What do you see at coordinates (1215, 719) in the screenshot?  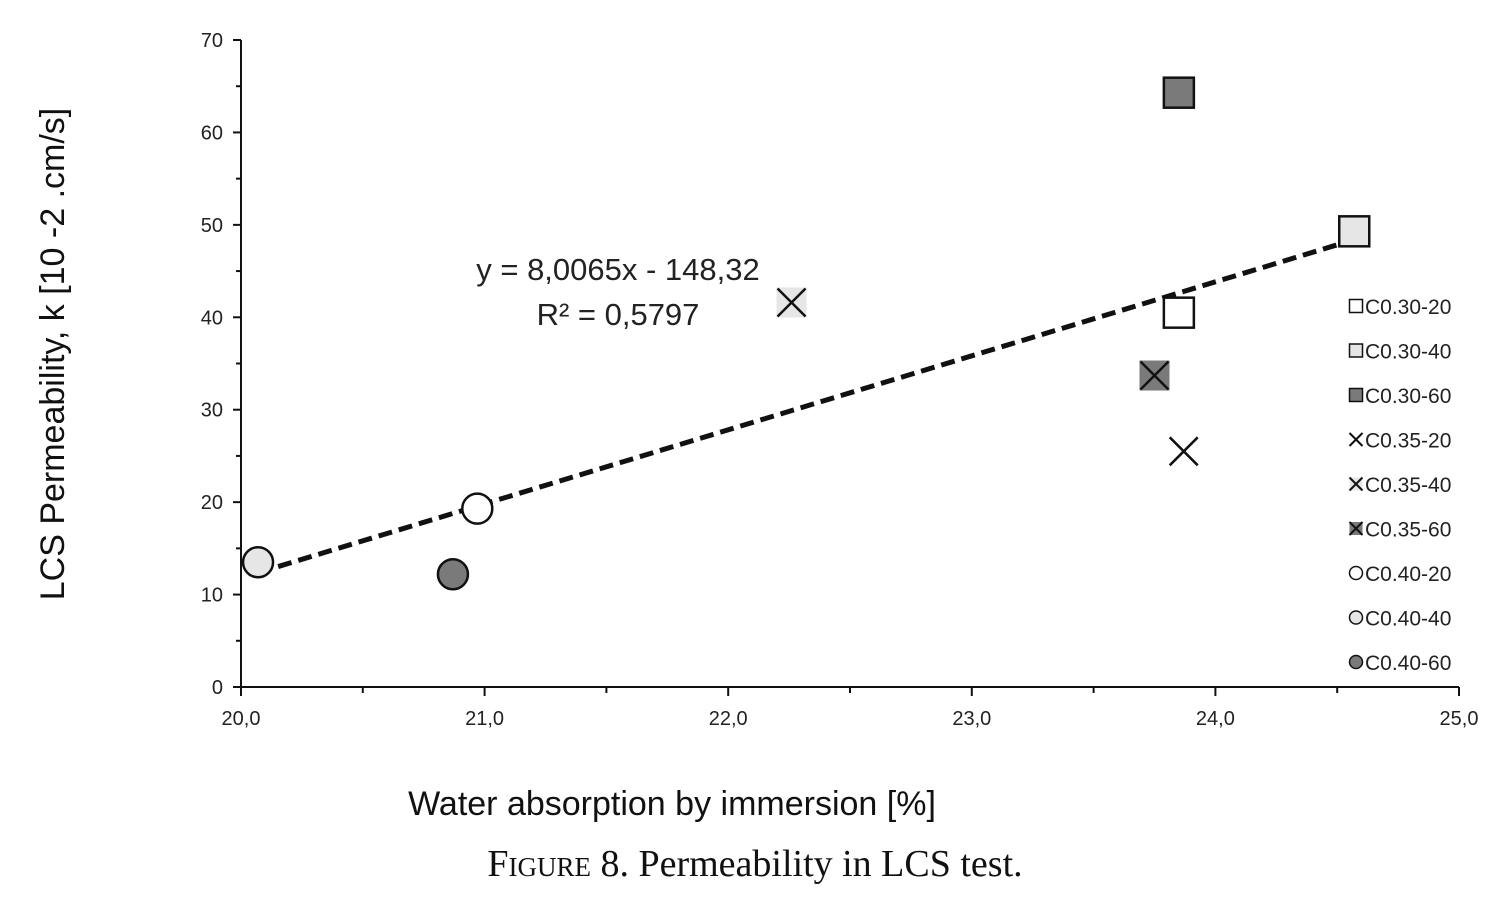 I see `x-tick-label: 24,0` at bounding box center [1215, 719].